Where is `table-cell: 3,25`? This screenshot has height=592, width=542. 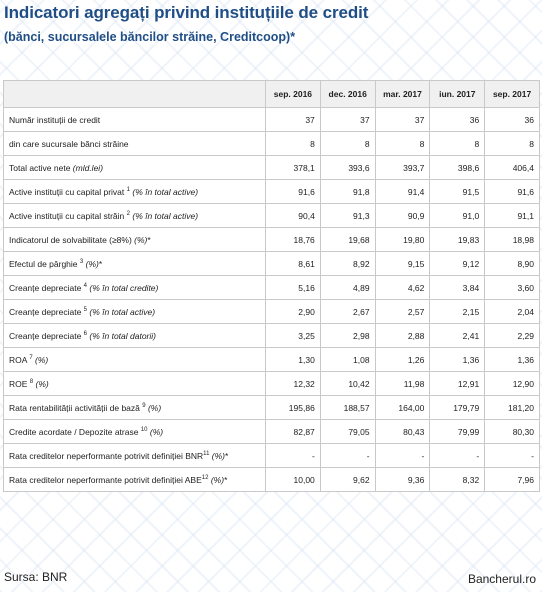
table-cell: 3,25 is located at coordinates (293, 335).